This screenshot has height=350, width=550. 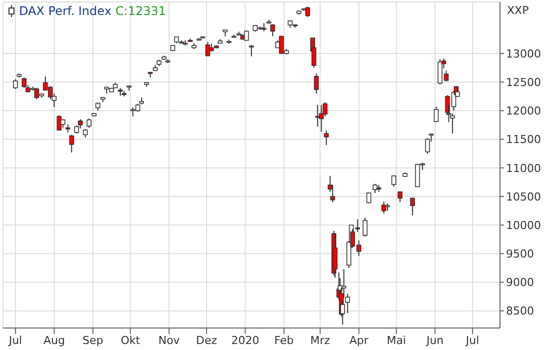 What do you see at coordinates (169, 340) in the screenshot?
I see `x-tick-label: Nov` at bounding box center [169, 340].